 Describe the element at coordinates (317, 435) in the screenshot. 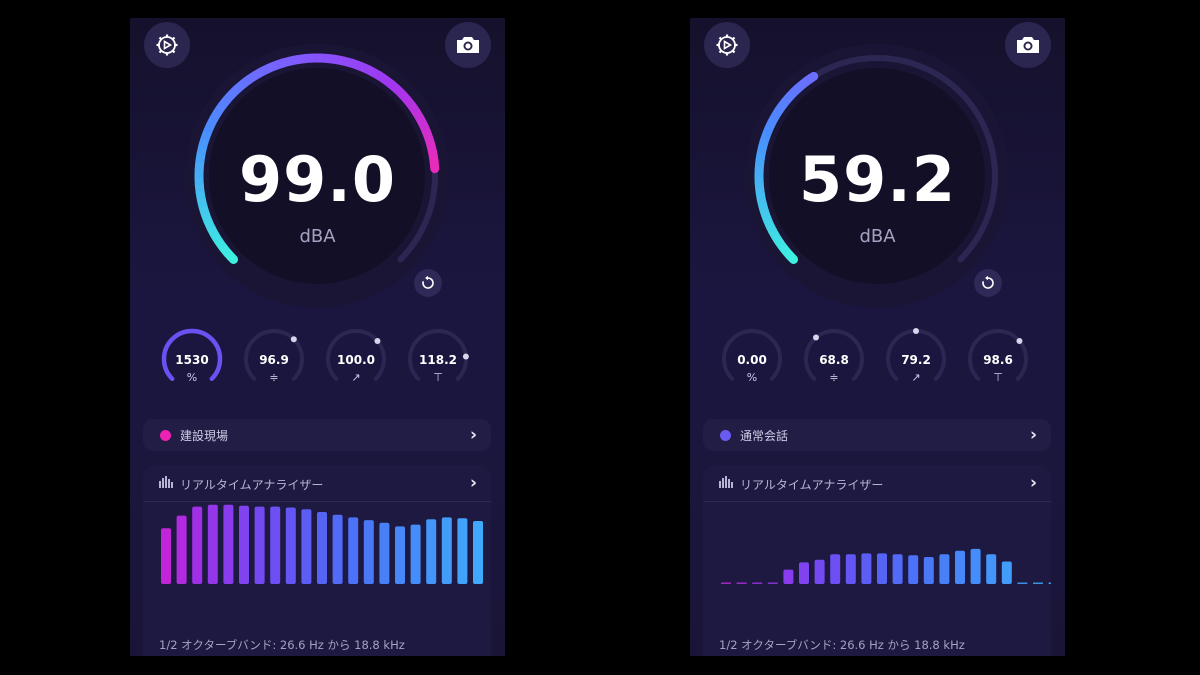

I see `preset-selector: 建設現場 ›` at that location.